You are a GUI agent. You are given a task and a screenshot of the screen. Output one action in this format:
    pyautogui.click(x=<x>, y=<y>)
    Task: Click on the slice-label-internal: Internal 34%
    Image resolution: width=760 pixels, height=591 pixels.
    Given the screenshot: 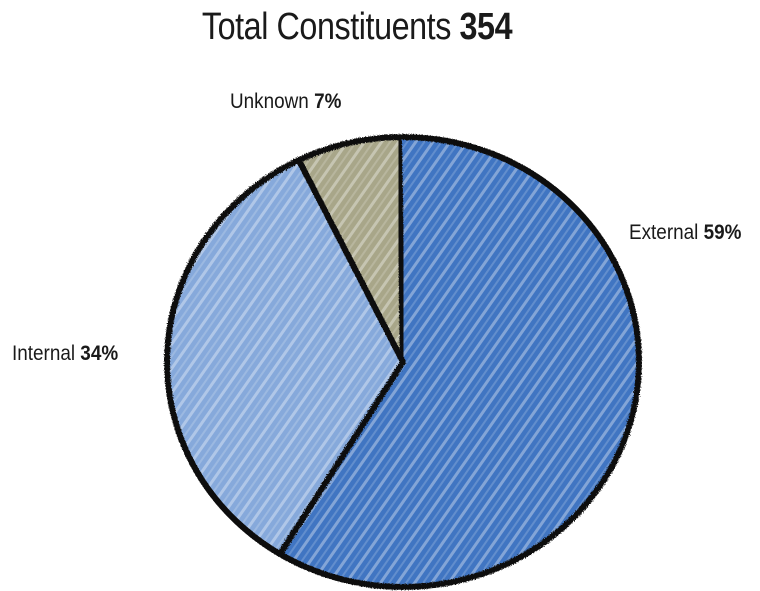 What is the action you would take?
    pyautogui.click(x=65, y=354)
    